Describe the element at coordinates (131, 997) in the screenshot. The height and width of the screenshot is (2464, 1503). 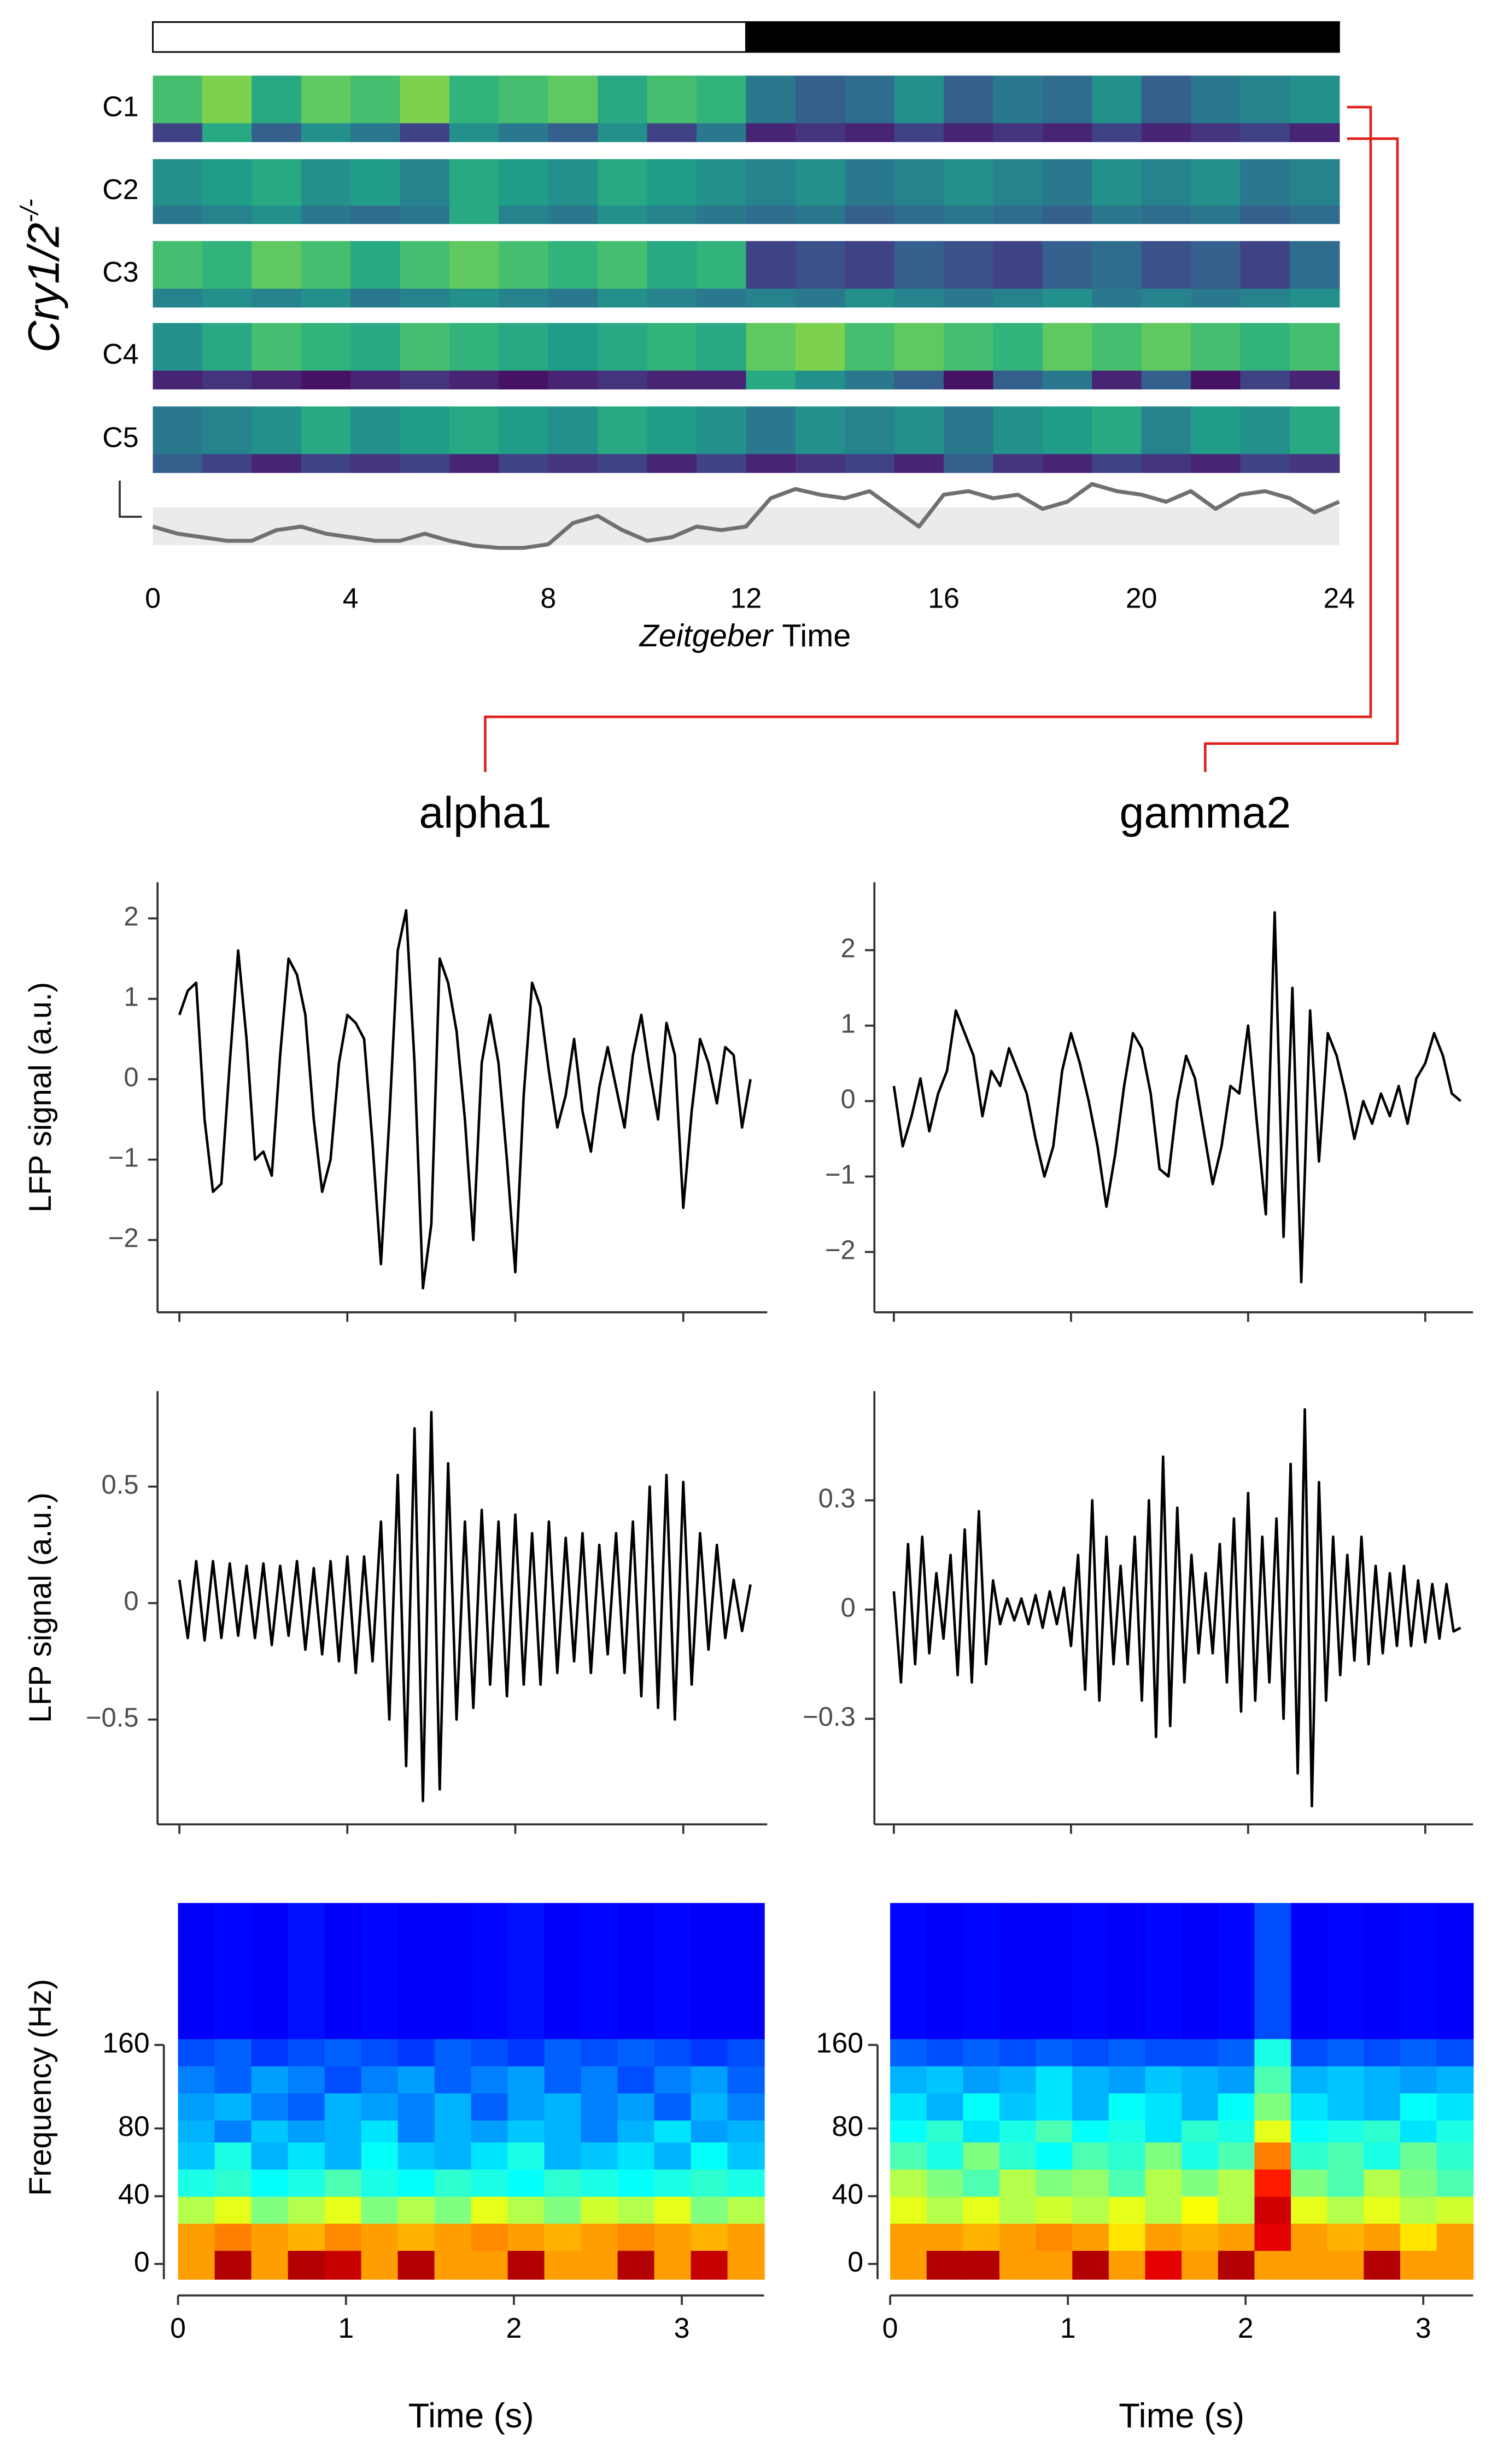
I see `y-tick-label: 1` at that location.